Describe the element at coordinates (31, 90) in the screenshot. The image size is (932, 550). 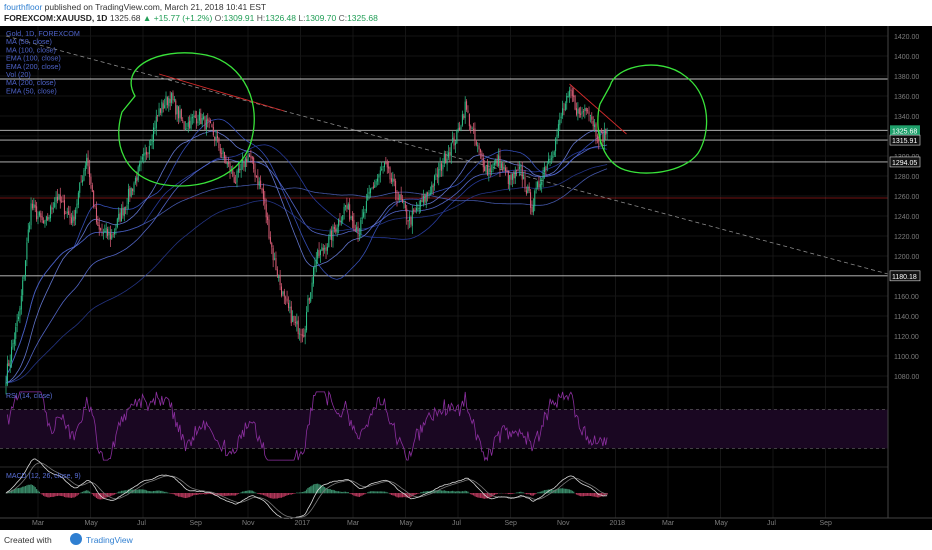
I see `legend-item: EMA (50, close)` at that location.